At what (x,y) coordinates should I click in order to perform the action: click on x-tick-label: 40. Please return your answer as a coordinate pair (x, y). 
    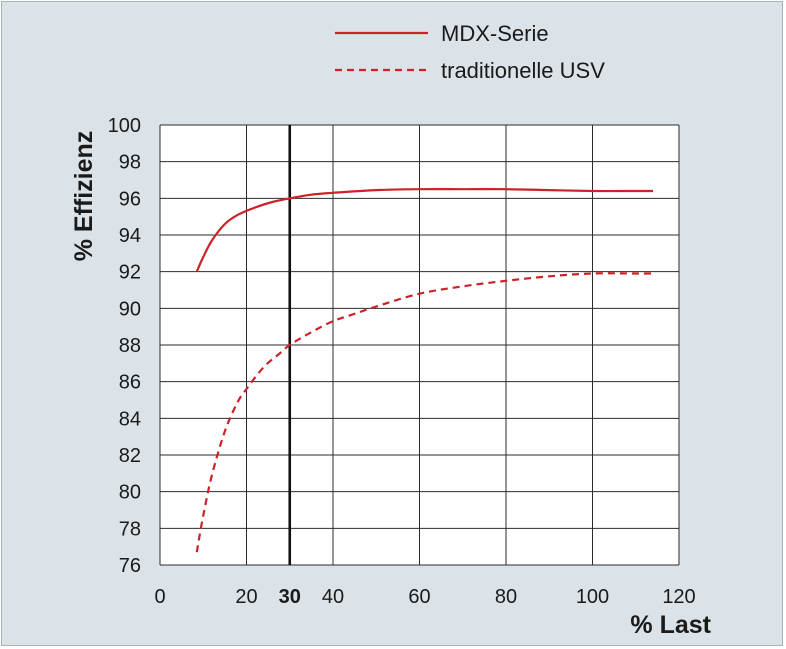
    Looking at the image, I should click on (333, 597).